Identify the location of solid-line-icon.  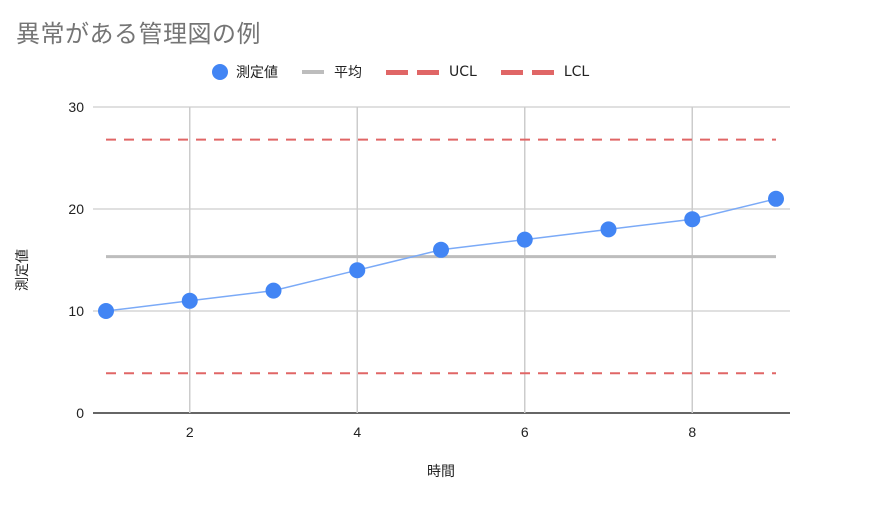
(313, 72).